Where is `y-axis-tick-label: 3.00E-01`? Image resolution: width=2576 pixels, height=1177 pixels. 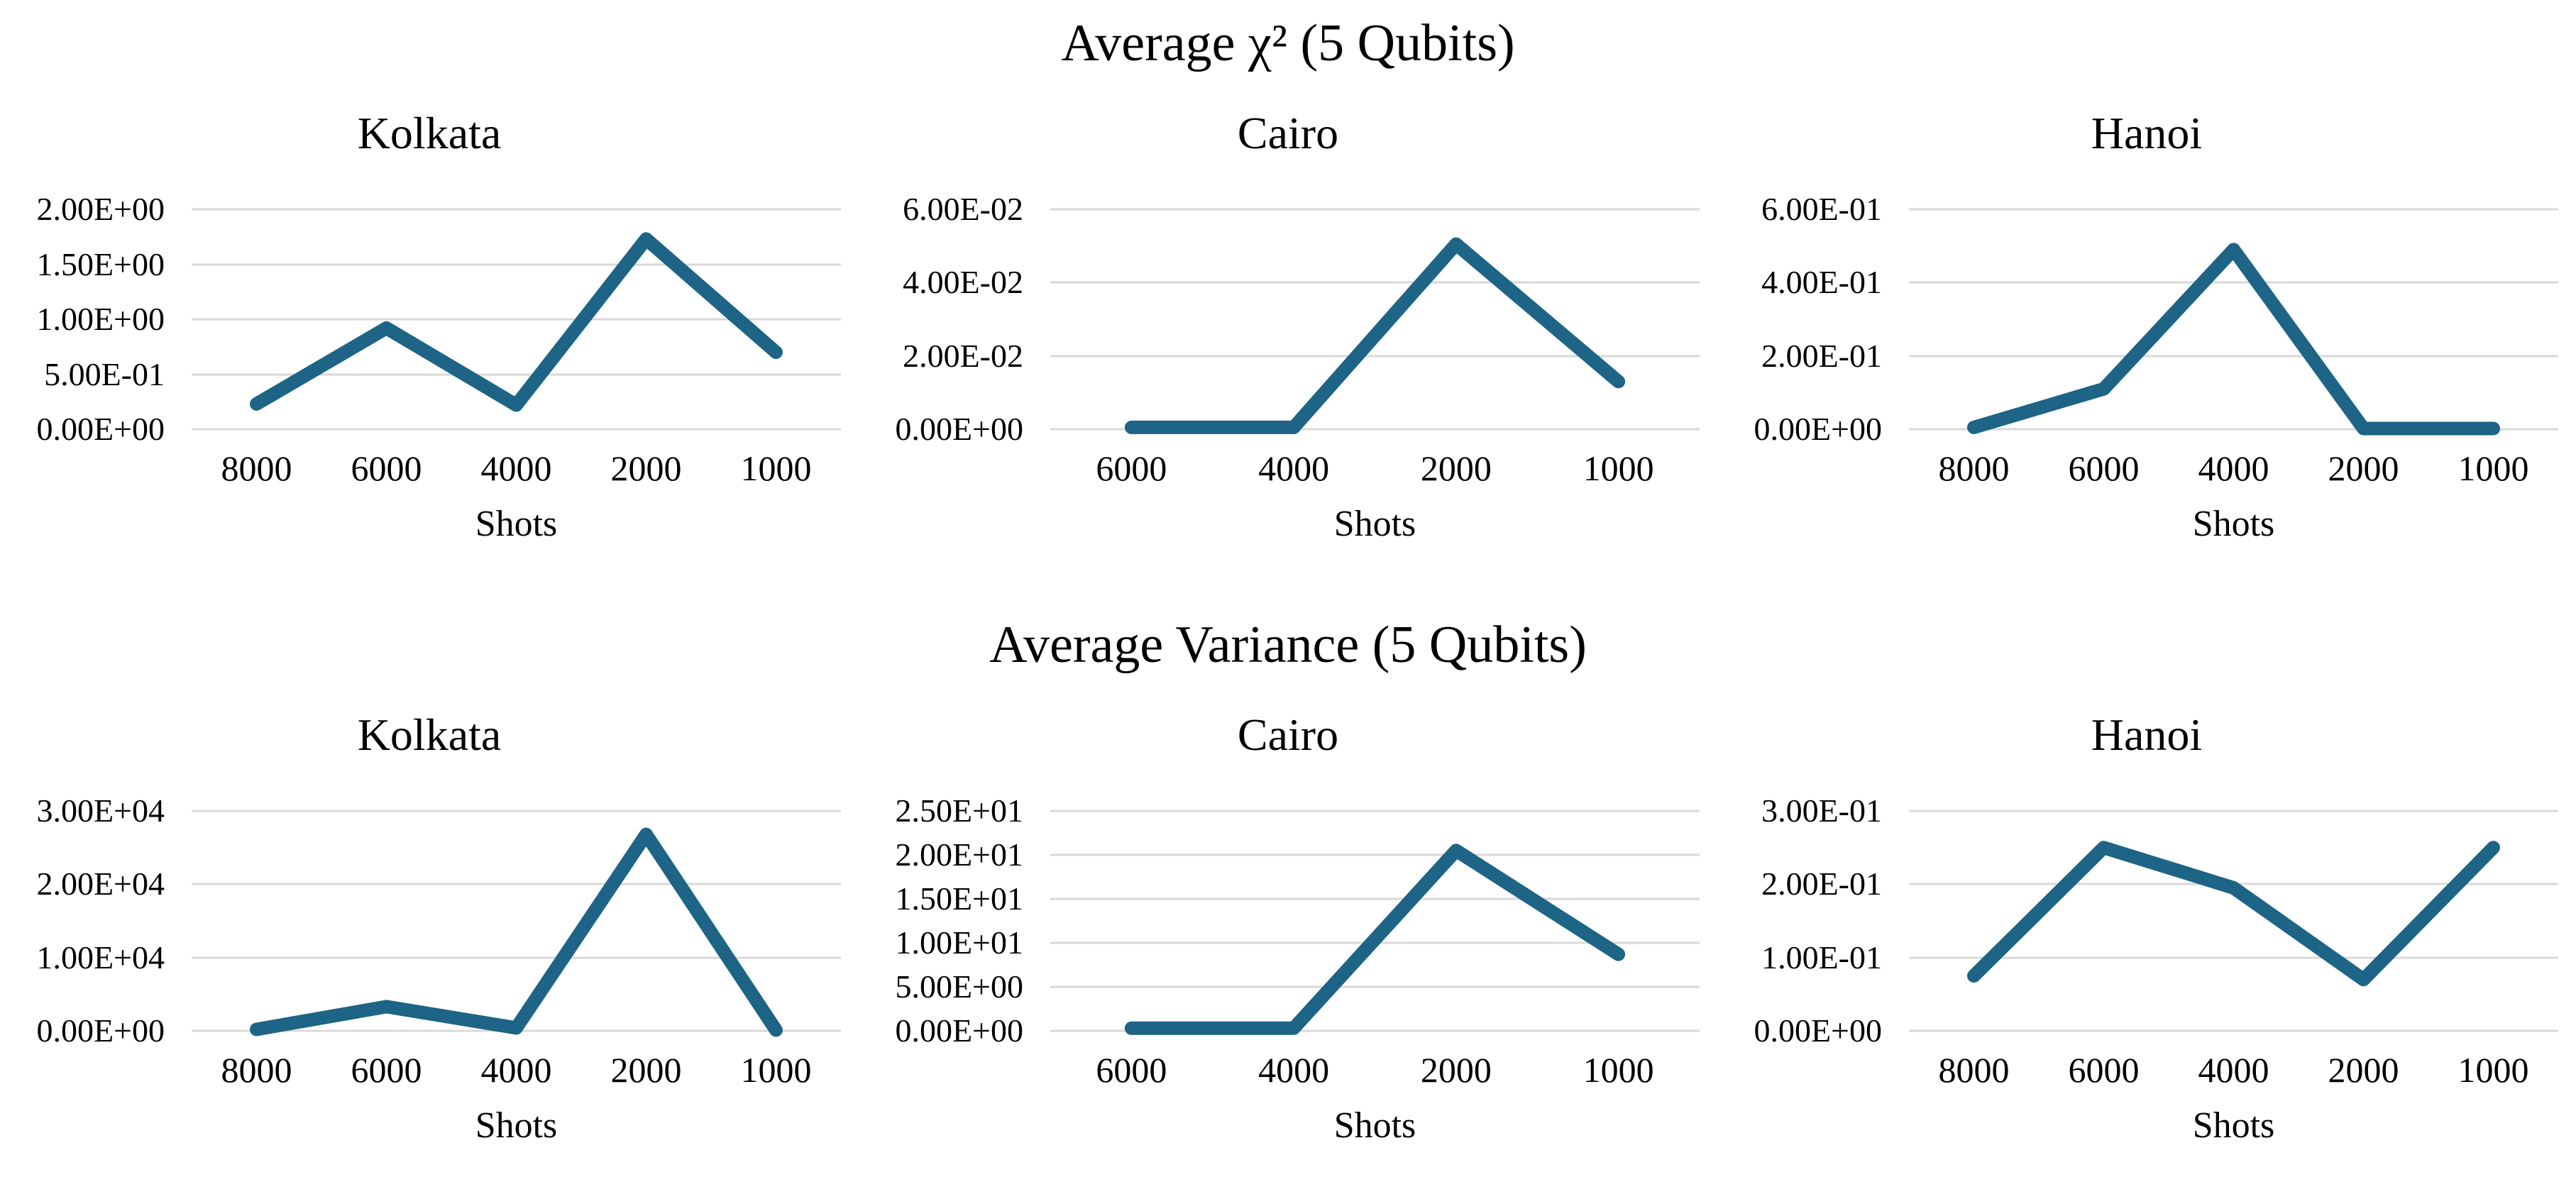
y-axis-tick-label: 3.00E-01 is located at coordinates (1821, 810).